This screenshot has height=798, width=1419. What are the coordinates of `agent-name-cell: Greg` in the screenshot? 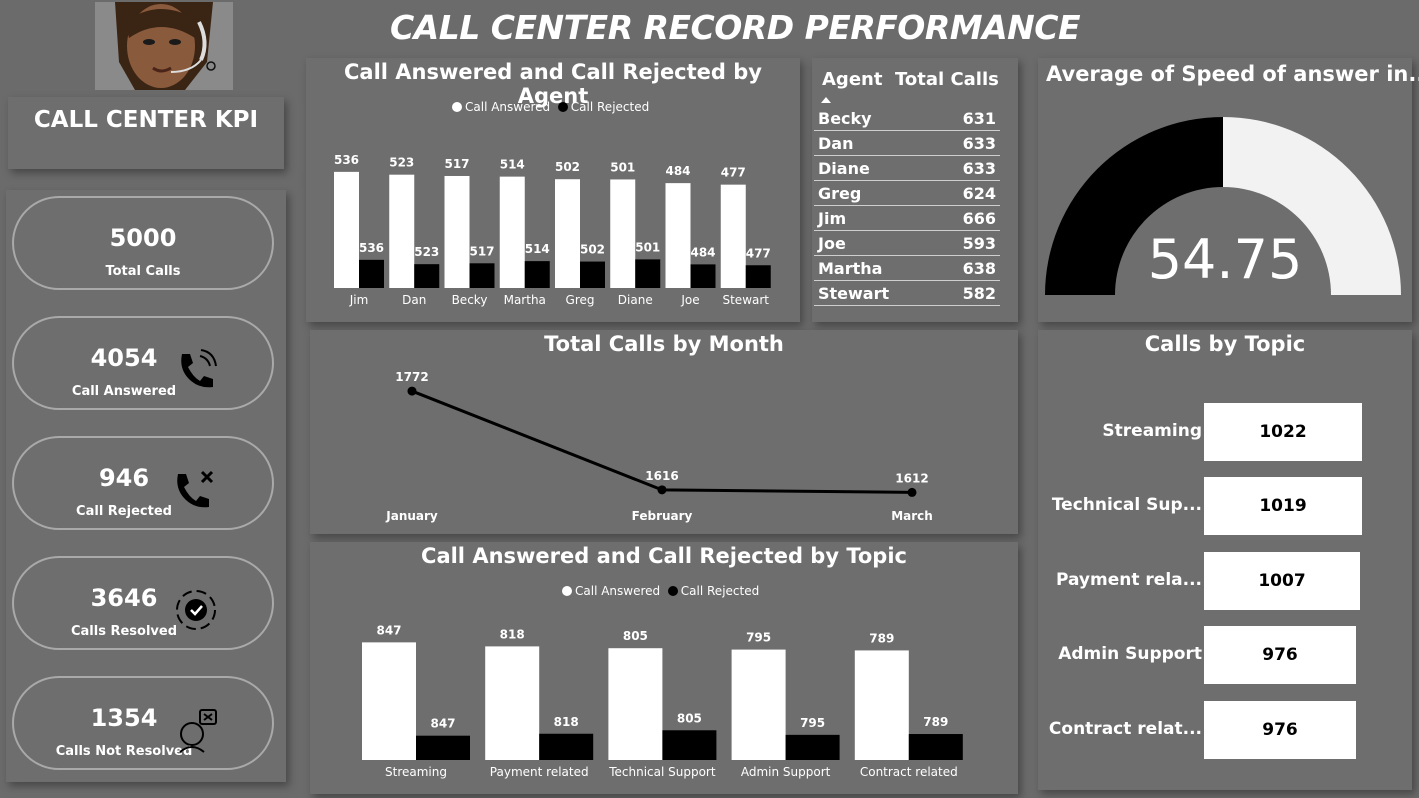 It's located at (875, 193).